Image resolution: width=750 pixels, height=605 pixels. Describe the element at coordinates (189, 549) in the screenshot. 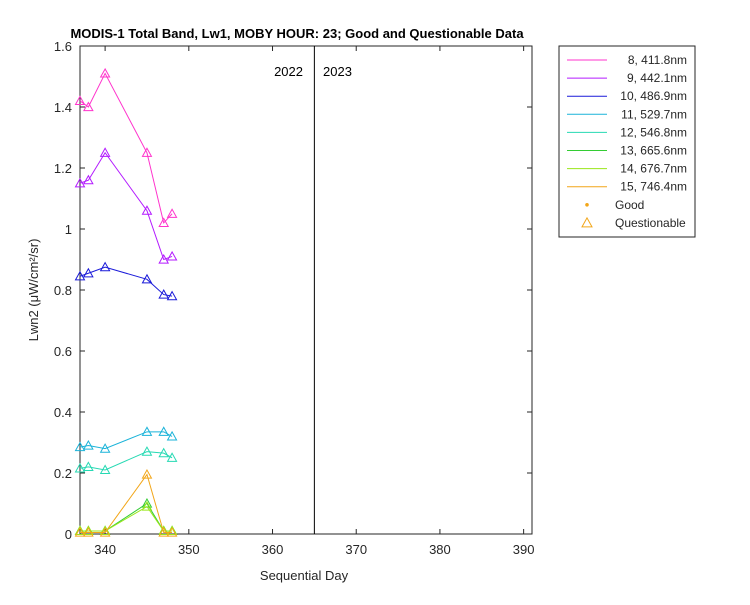

I see `x-tick-label: 350` at that location.